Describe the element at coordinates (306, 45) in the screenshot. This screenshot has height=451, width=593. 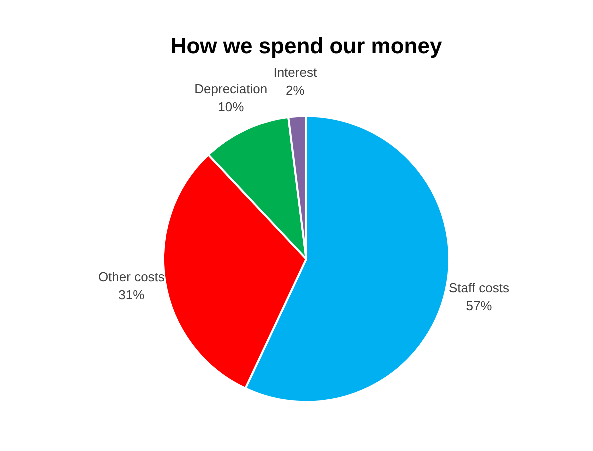
I see `chart-title: How we spend our money` at that location.